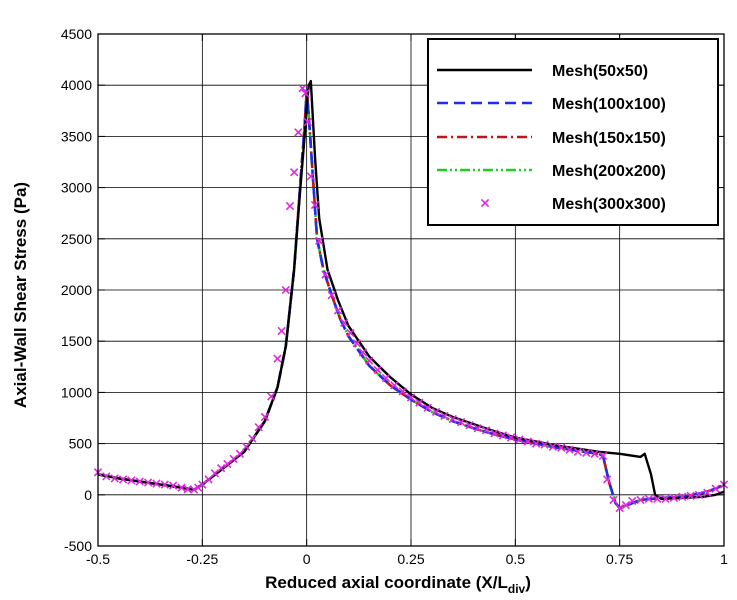 The height and width of the screenshot is (600, 737). I want to click on x-tick-label: -0.25, so click(202, 559).